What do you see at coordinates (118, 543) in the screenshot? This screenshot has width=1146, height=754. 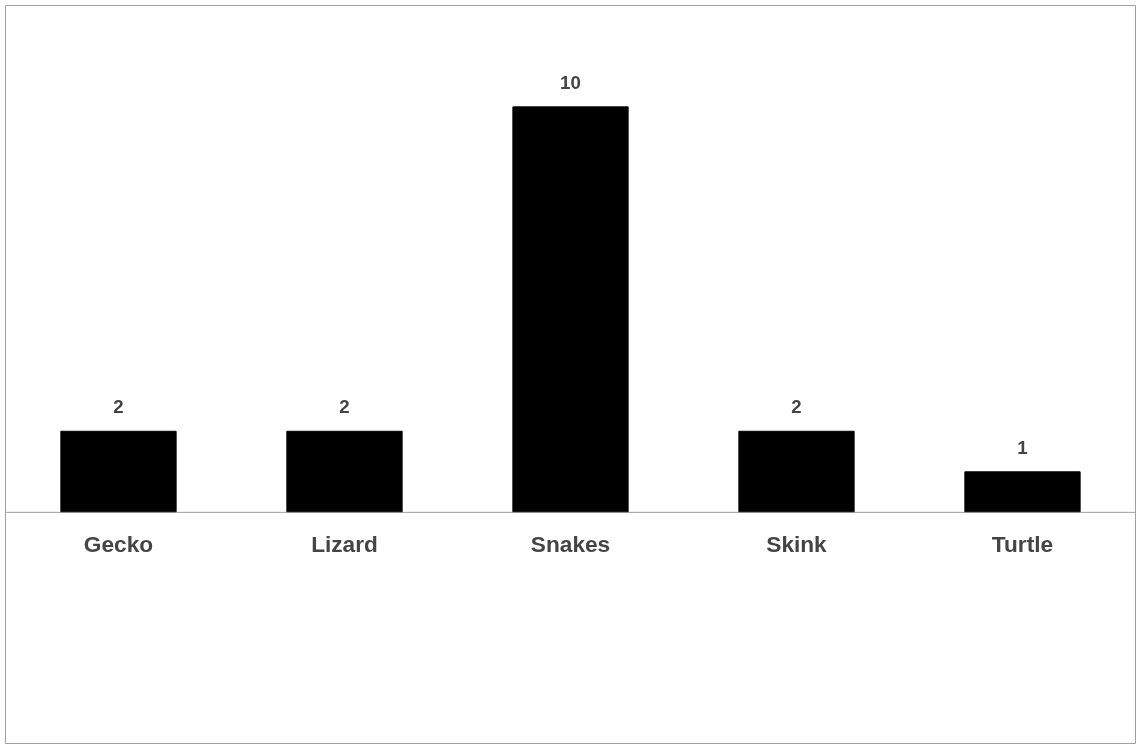 I see `x-tick-label: Gecko` at bounding box center [118, 543].